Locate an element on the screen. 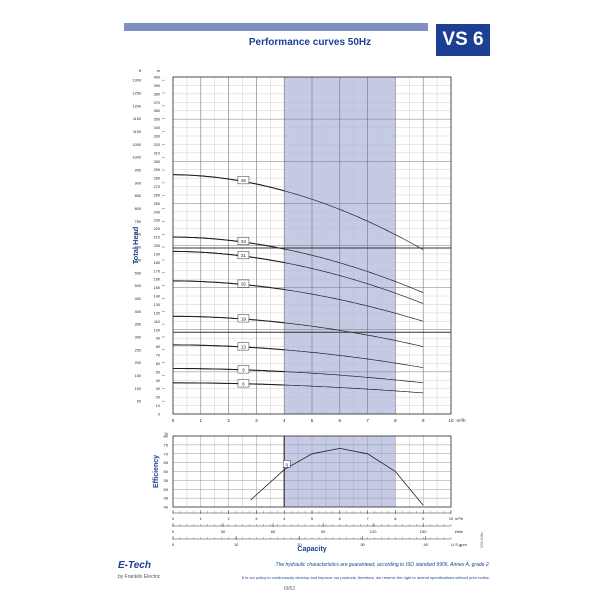 The width and height of the screenshot is (600, 600). y-unit-right: ft is located at coordinates (140, 70).